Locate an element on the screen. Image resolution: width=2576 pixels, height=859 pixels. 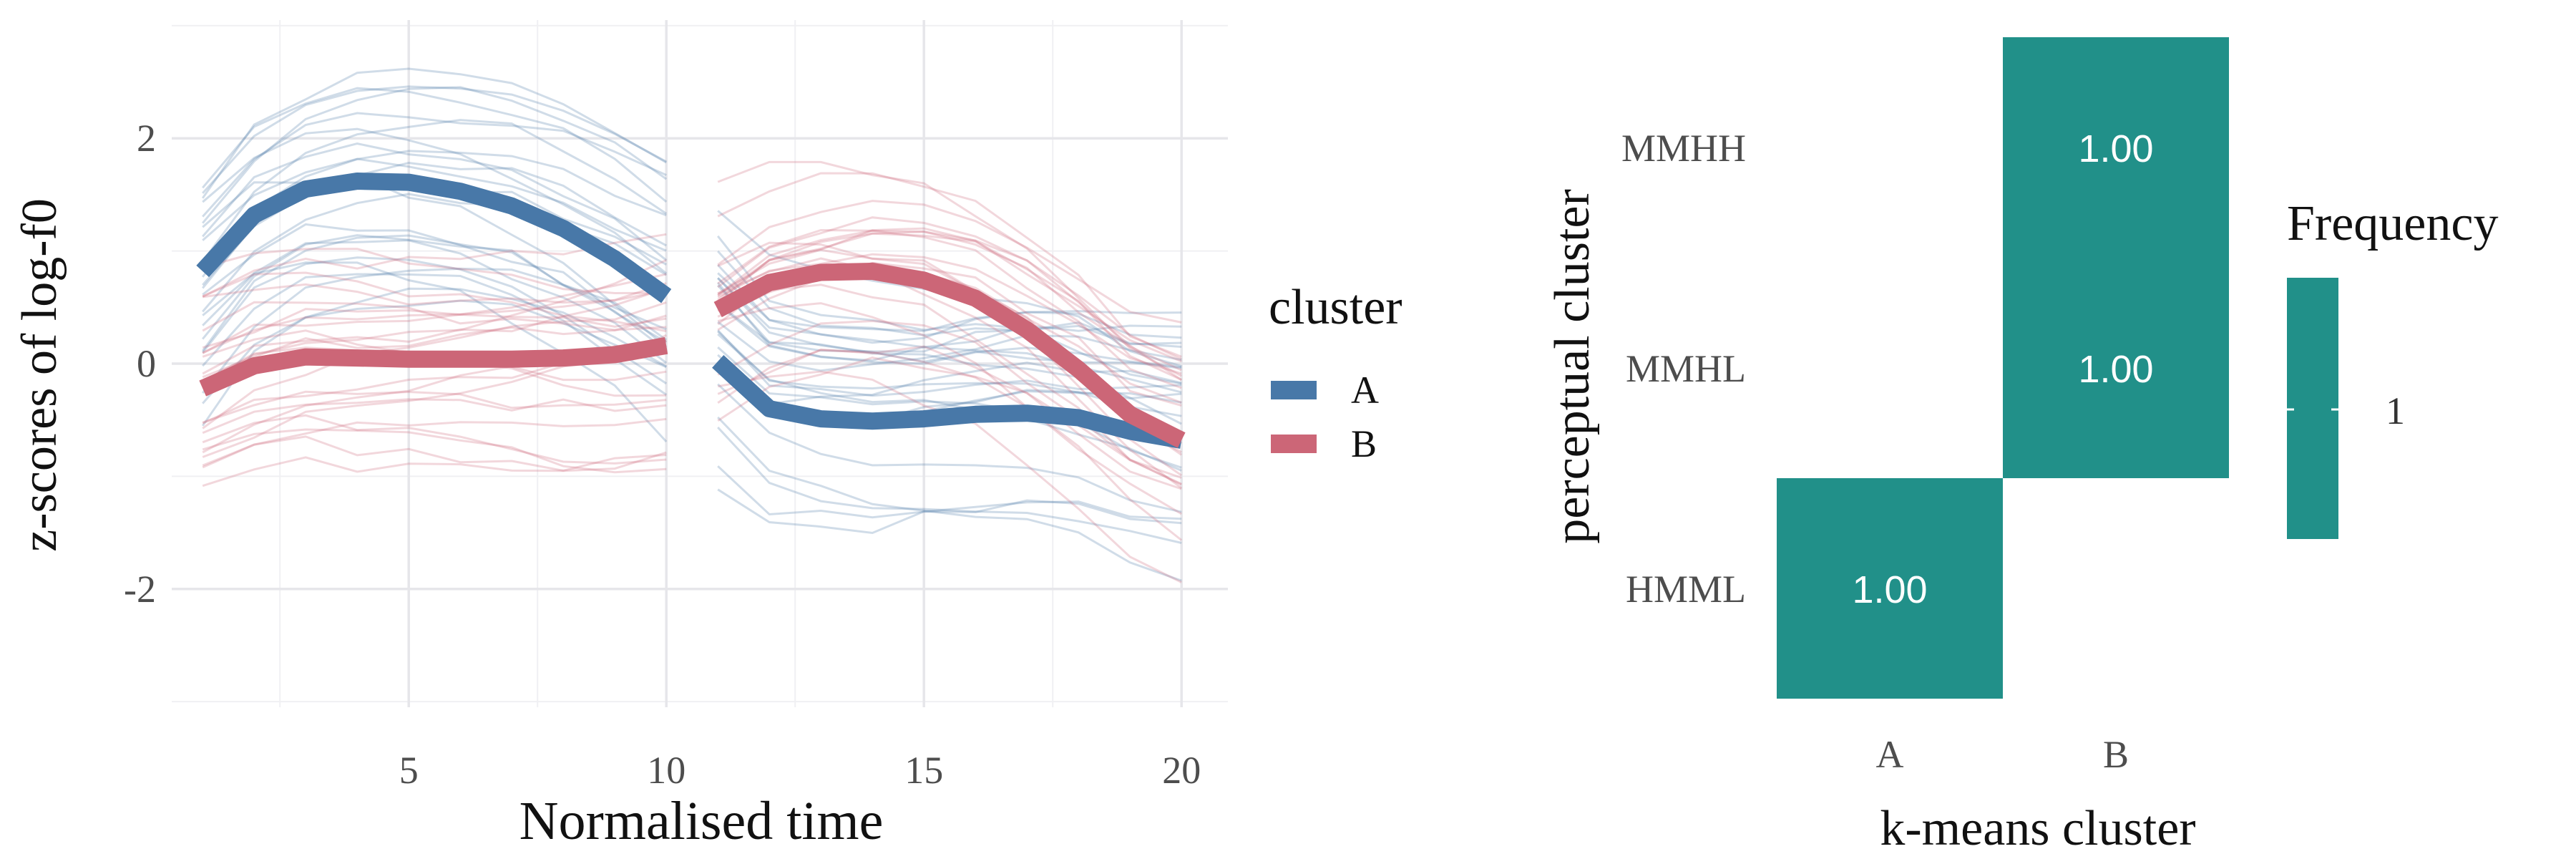
line-chart-series is located at coordinates (691, 311).